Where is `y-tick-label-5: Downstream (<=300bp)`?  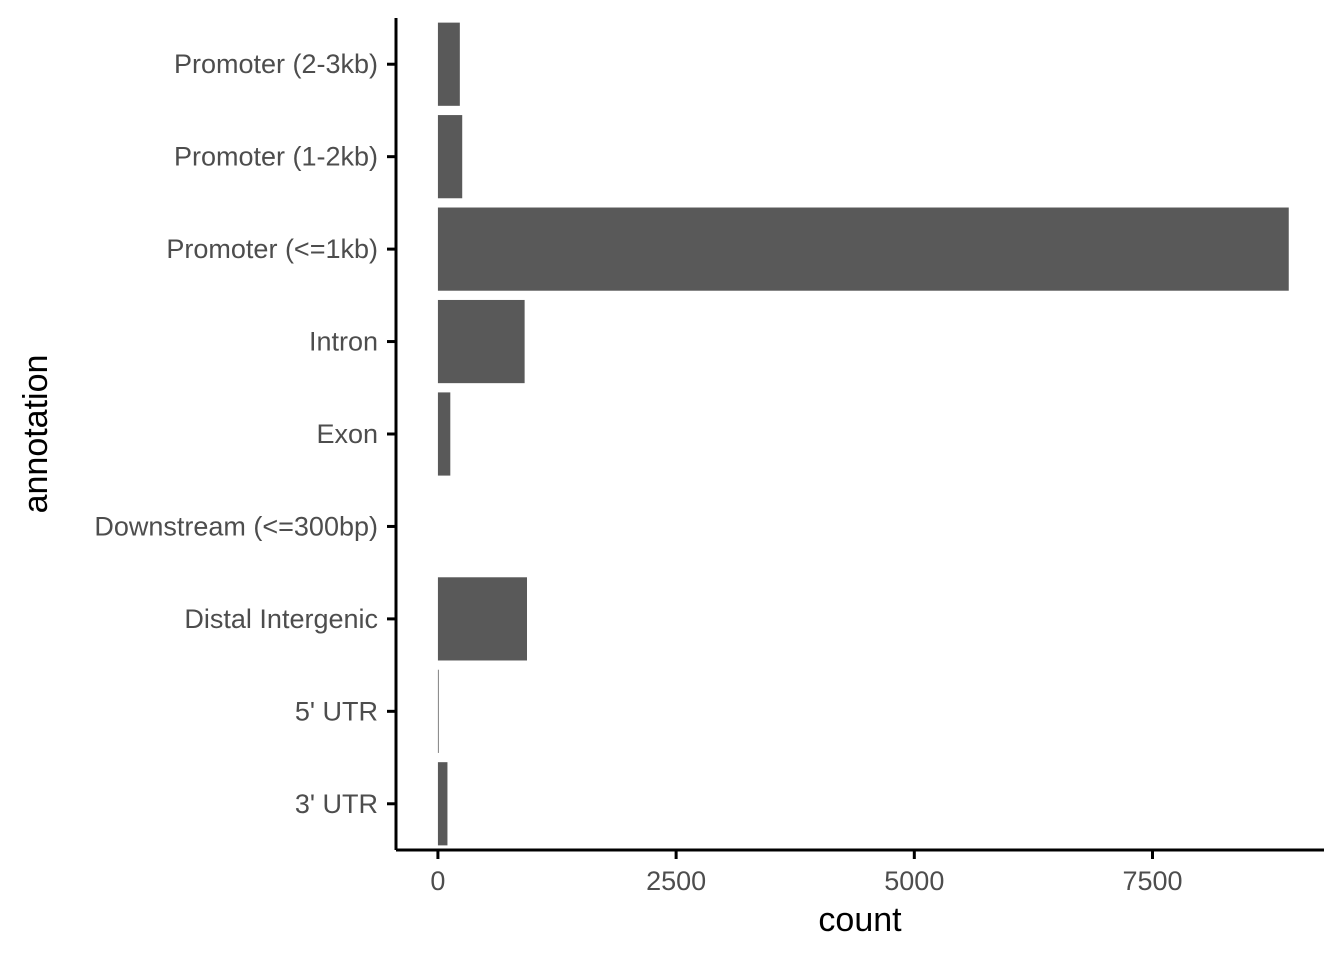
y-tick-label-5: Downstream (<=300bp) is located at coordinates (236, 526).